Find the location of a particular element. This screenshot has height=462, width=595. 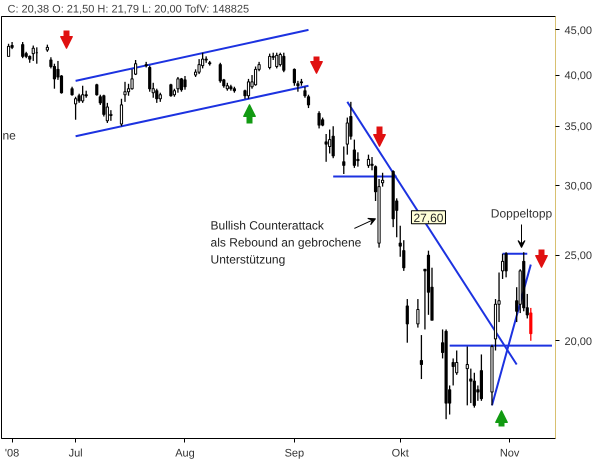

annotation: Doppeltopp is located at coordinates (521, 213).